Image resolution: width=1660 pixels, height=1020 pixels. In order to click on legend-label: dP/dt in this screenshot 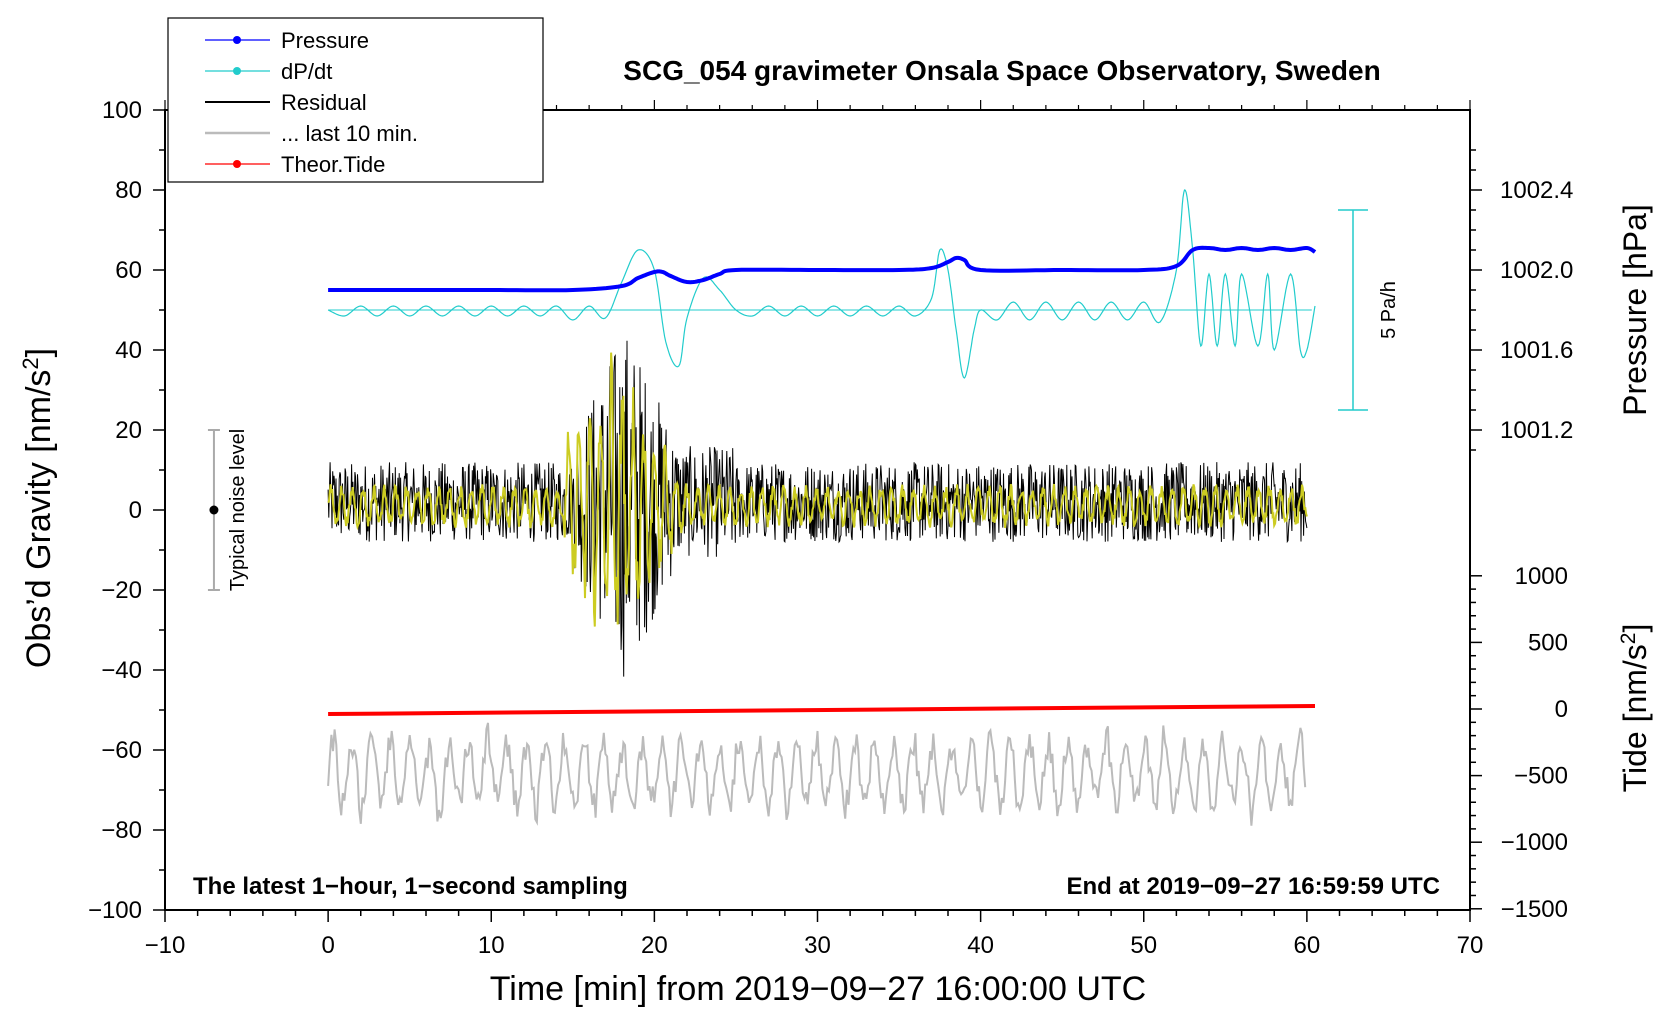, I will do `click(306, 71)`.